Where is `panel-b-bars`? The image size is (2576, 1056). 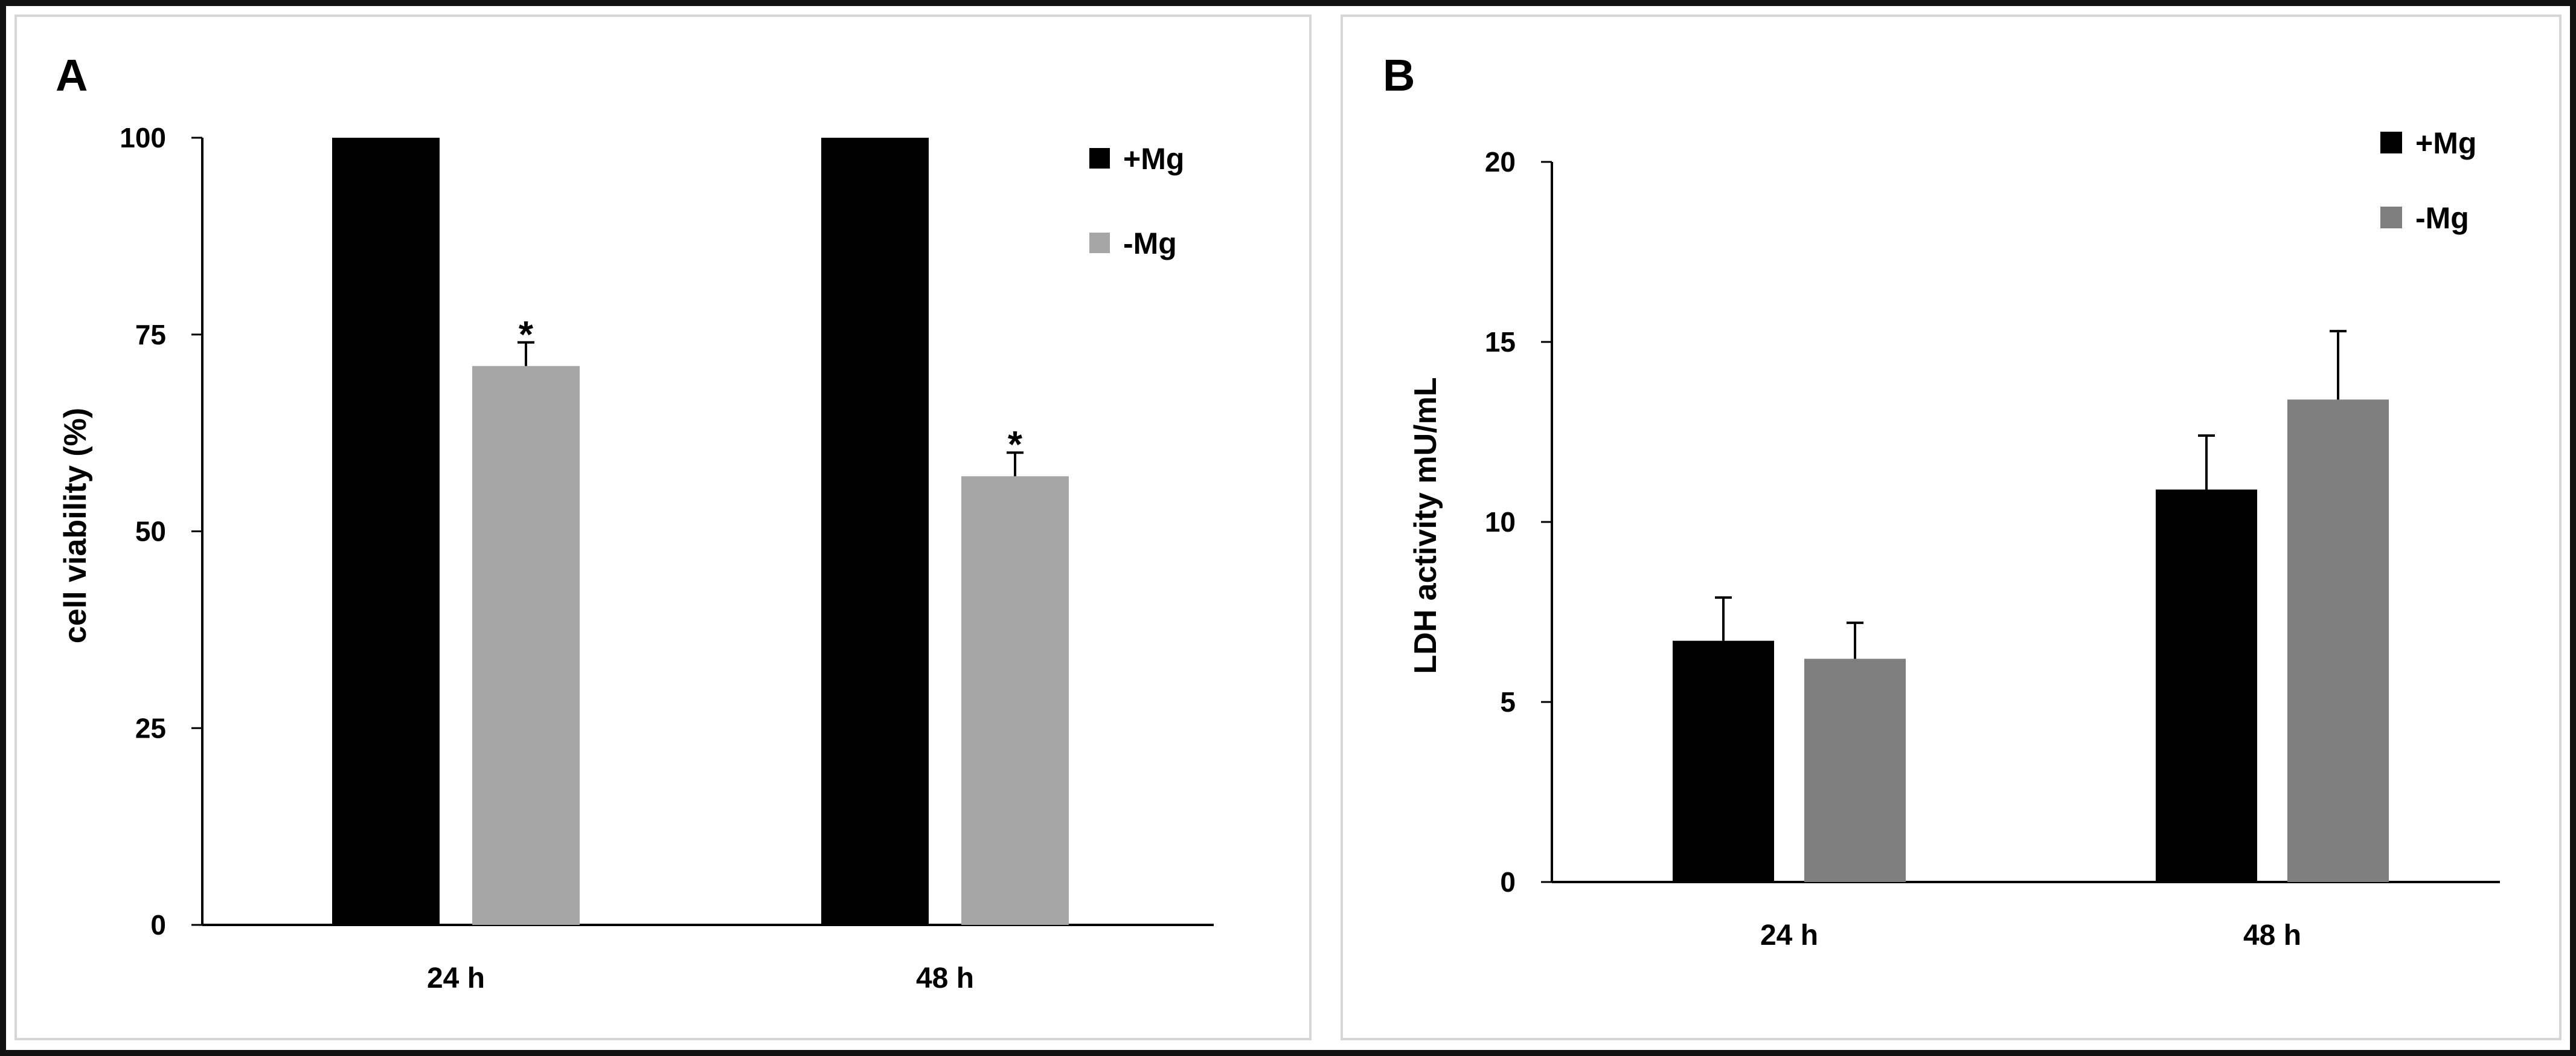
panel-b-bars is located at coordinates (2031, 606).